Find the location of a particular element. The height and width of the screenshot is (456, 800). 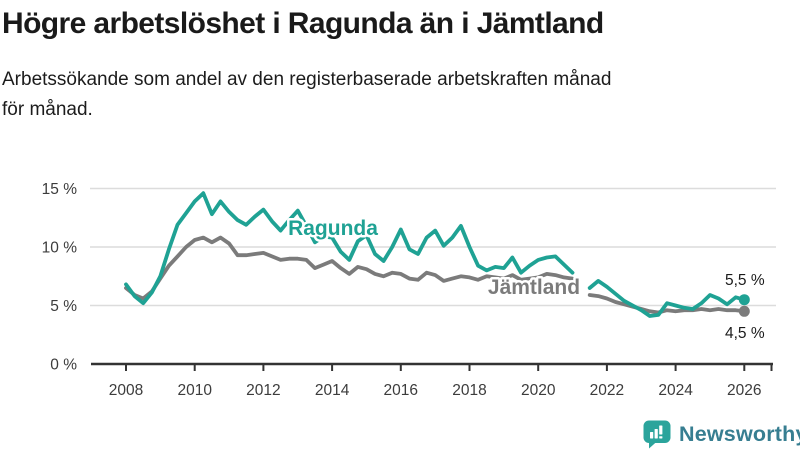

exclamation-dot is located at coordinates (661, 437).